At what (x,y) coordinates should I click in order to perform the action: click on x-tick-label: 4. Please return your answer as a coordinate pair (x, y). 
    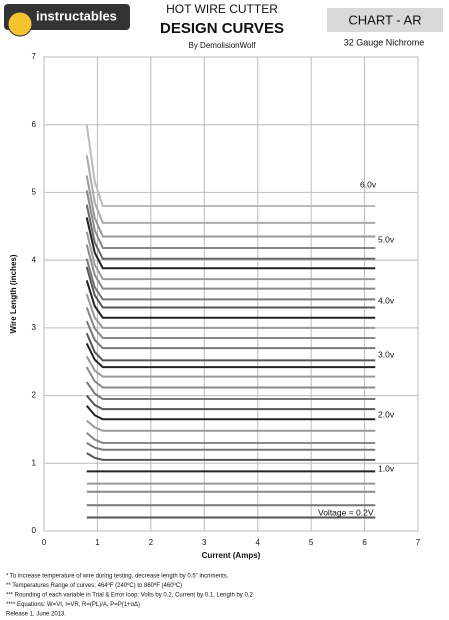
    Looking at the image, I should click on (257, 542).